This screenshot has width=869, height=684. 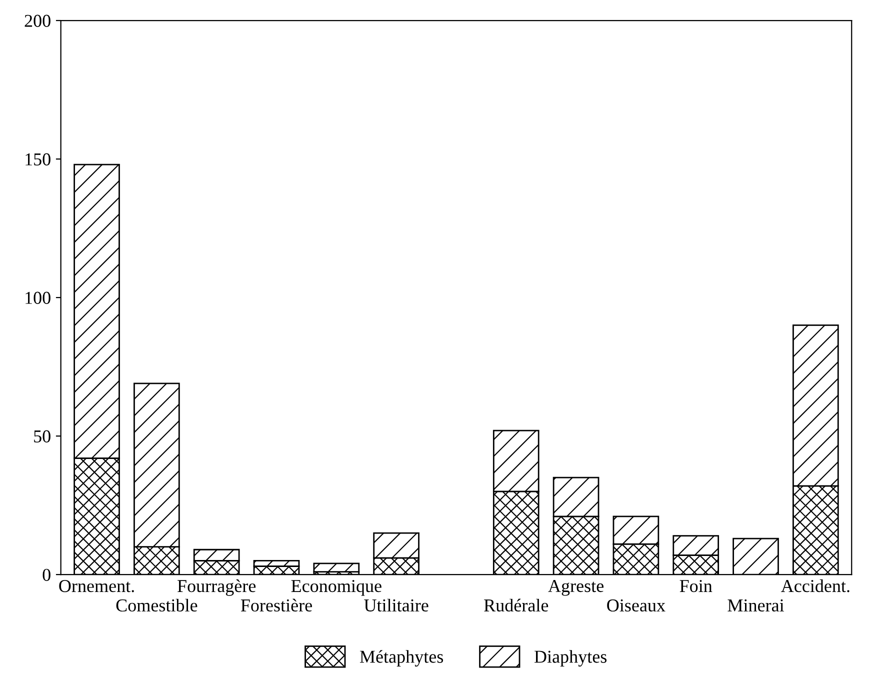 I want to click on x-tick-label: Agreste, so click(x=576, y=588).